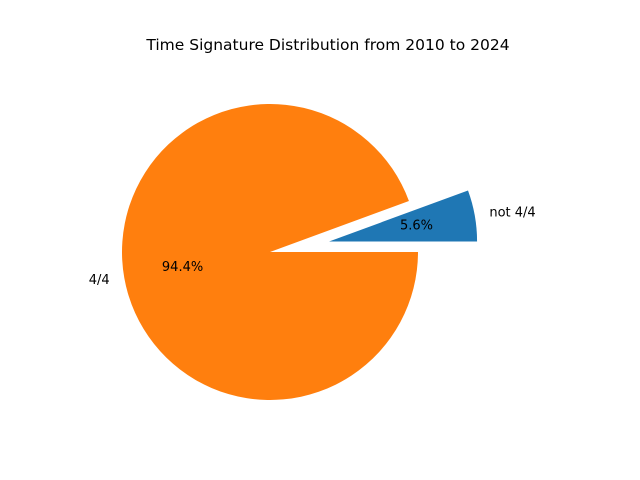 This screenshot has height=480, width=640. Describe the element at coordinates (182, 267) in the screenshot. I see `slice-percent-label: 94.4%` at that location.